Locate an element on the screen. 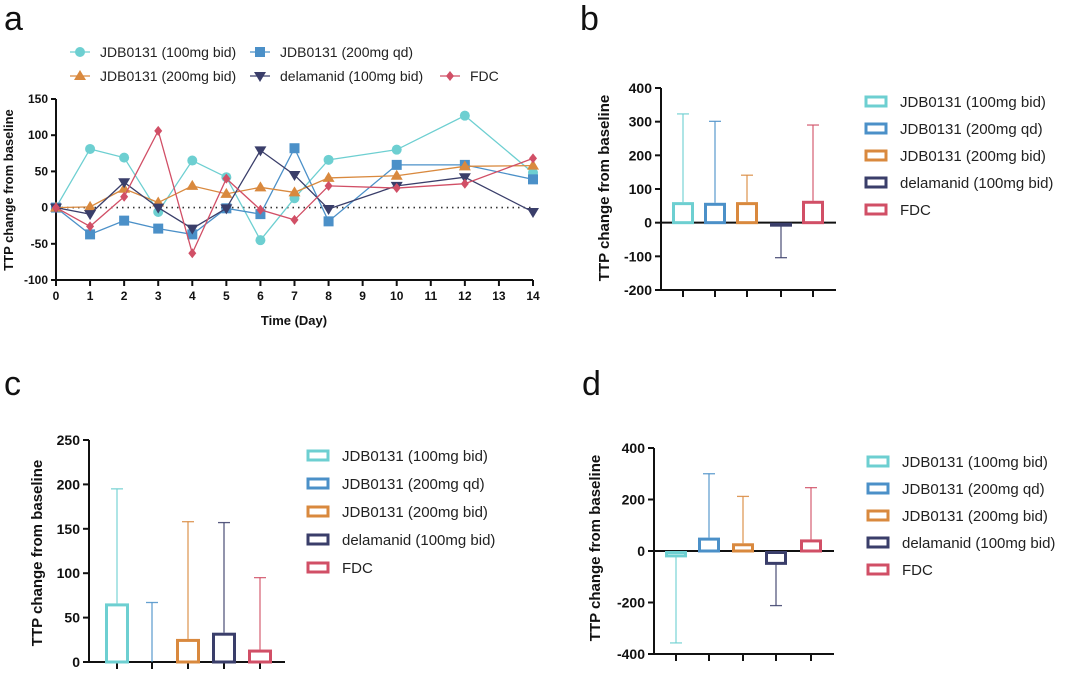 This screenshot has width=1080, height=674. panel-c-legend-item: JDB0131 (200mg qd) is located at coordinates (395, 484).